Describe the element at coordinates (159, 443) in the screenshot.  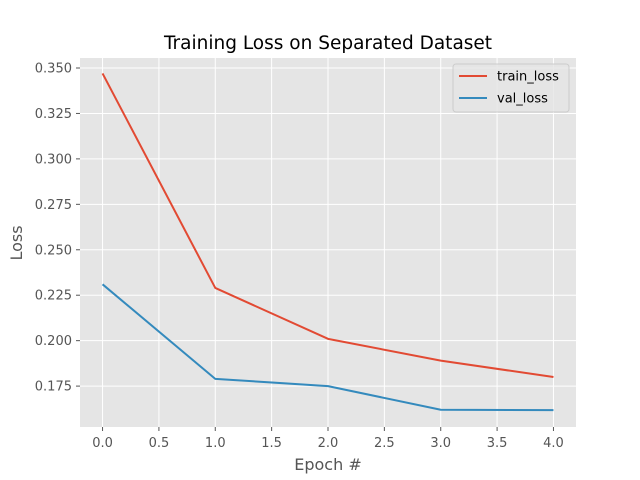
I see `x-tick-label: 0.5` at that location.